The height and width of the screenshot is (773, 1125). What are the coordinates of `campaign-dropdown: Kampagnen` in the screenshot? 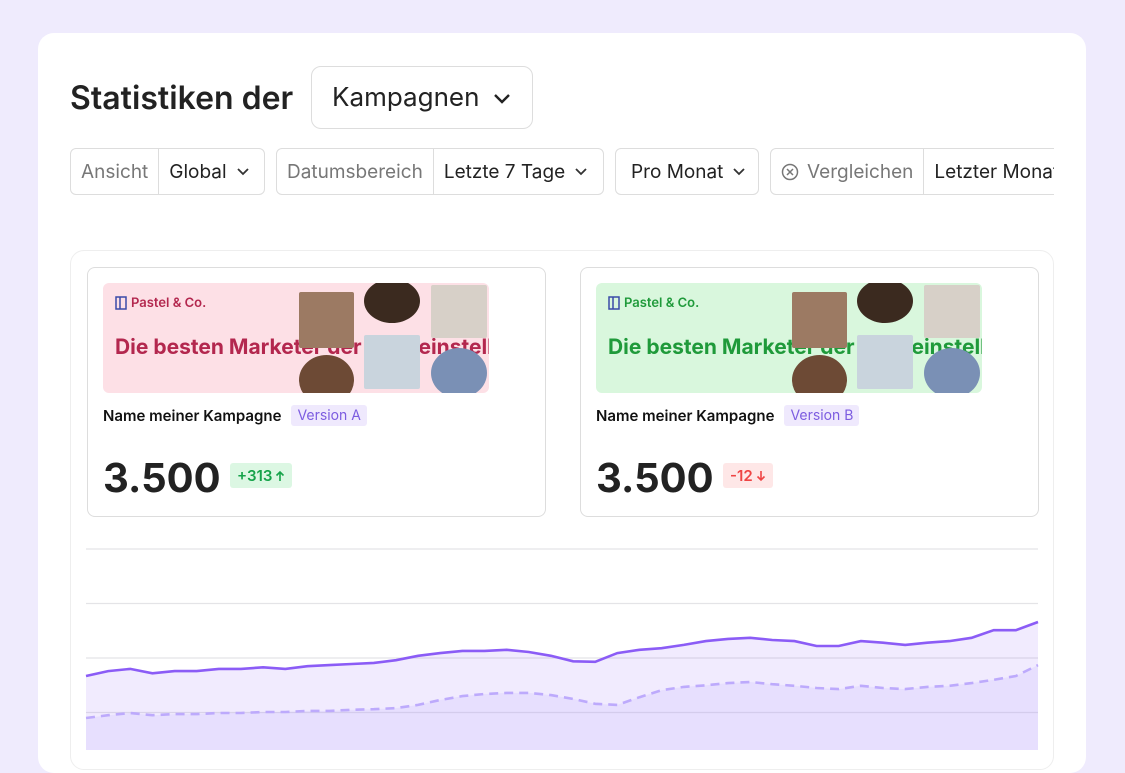 It's located at (422, 97).